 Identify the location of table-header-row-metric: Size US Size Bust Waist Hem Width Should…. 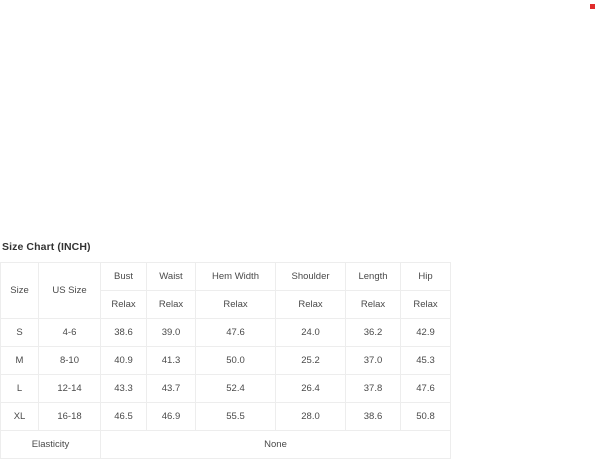
(225, 290).